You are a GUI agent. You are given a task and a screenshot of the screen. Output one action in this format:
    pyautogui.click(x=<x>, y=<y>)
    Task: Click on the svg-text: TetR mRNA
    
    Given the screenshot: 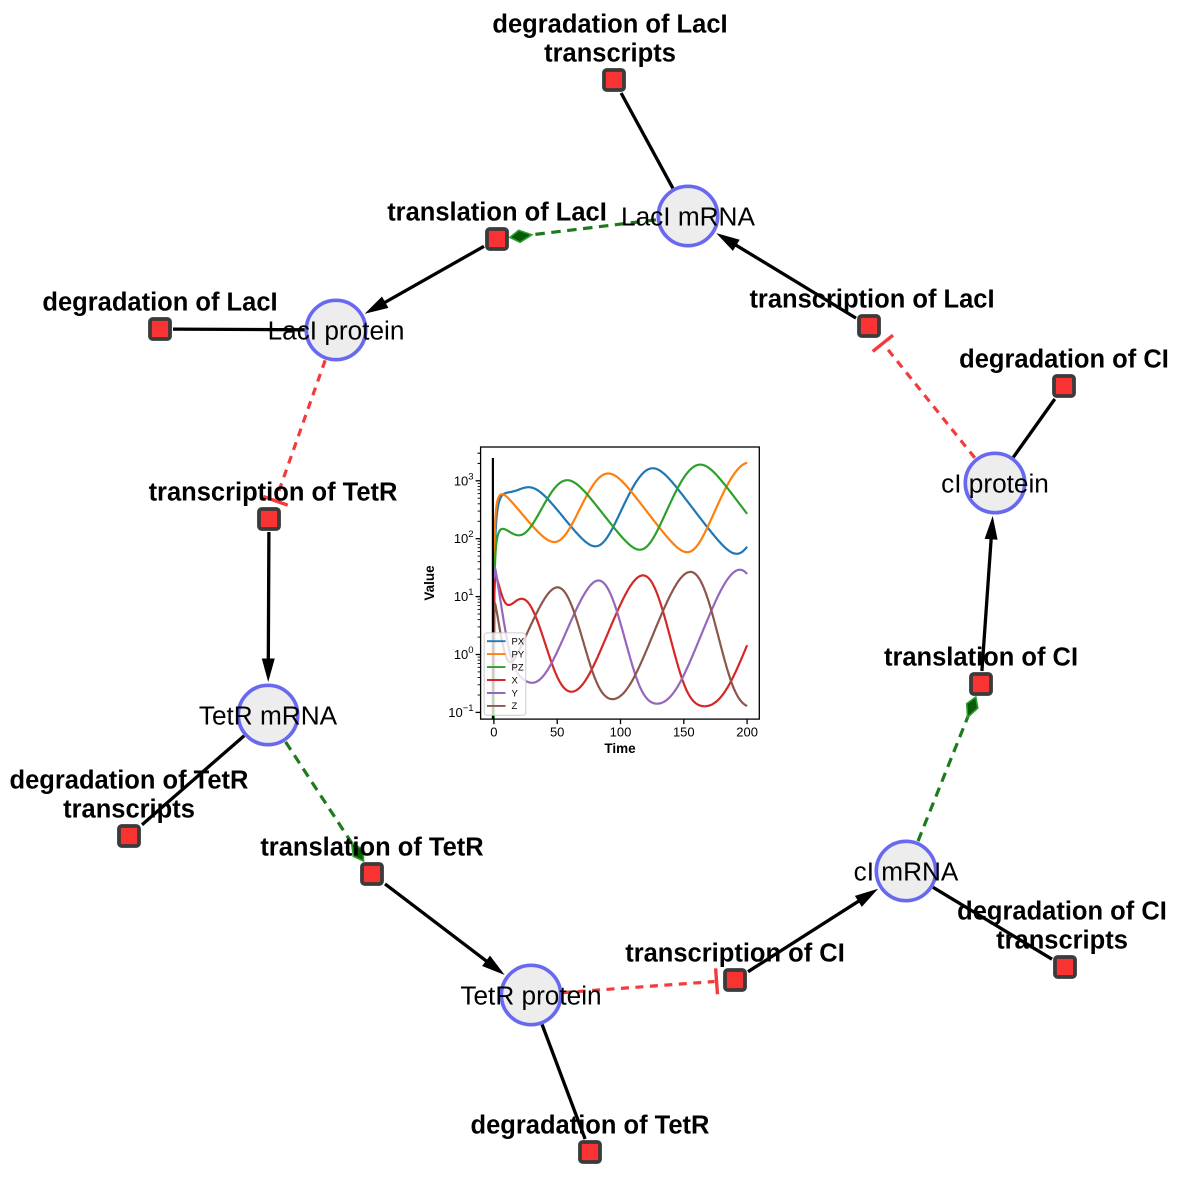 What is the action you would take?
    pyautogui.click(x=268, y=715)
    